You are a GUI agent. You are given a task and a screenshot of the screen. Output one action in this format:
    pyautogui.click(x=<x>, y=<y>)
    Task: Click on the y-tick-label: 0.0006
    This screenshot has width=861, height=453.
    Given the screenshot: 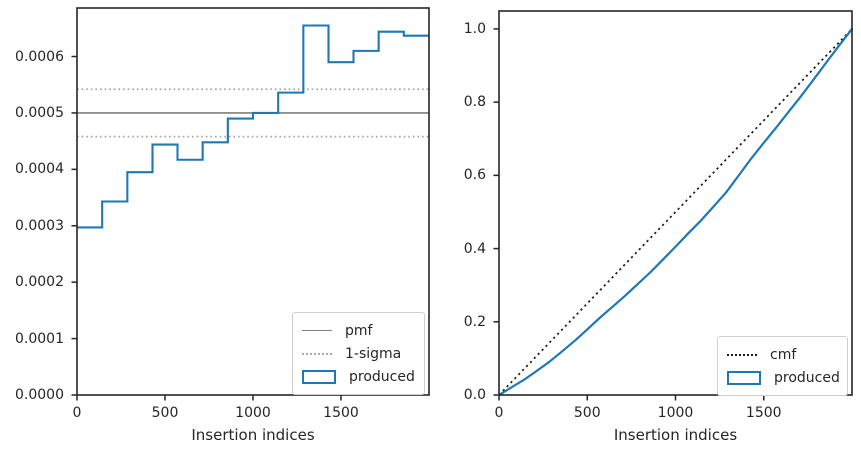 What is the action you would take?
    pyautogui.click(x=39, y=56)
    